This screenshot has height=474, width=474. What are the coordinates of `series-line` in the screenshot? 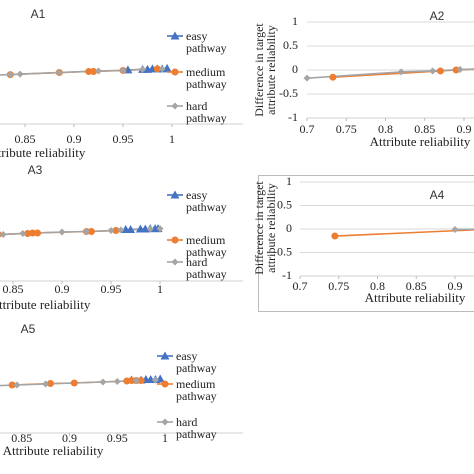 It's located at (404, 233).